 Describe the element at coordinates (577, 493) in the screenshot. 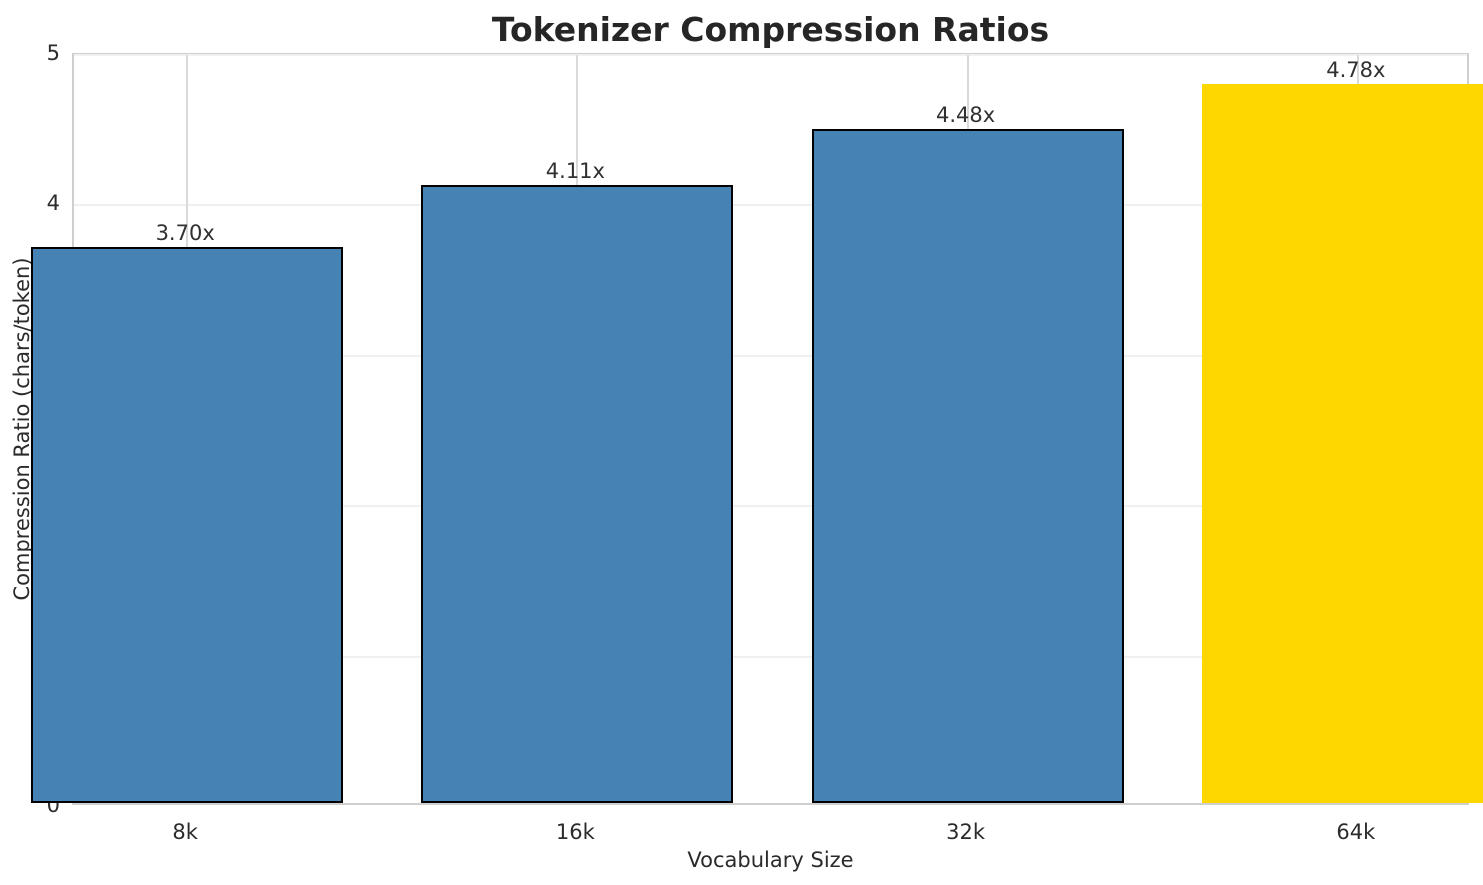

I see `bar-16k` at that location.